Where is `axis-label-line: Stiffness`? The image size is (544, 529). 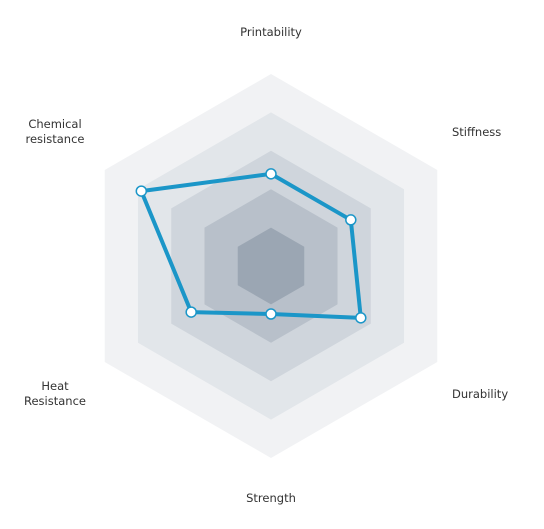 axis-label-line: Stiffness is located at coordinates (476, 132).